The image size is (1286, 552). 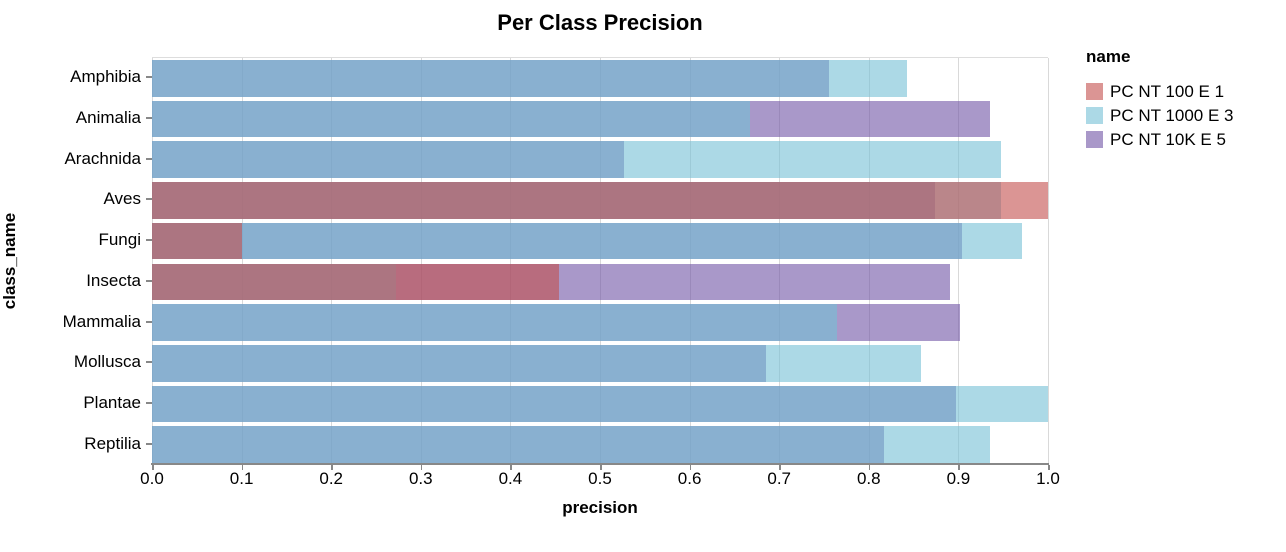 What do you see at coordinates (510, 478) in the screenshot?
I see `x-tick-label: 0.4` at bounding box center [510, 478].